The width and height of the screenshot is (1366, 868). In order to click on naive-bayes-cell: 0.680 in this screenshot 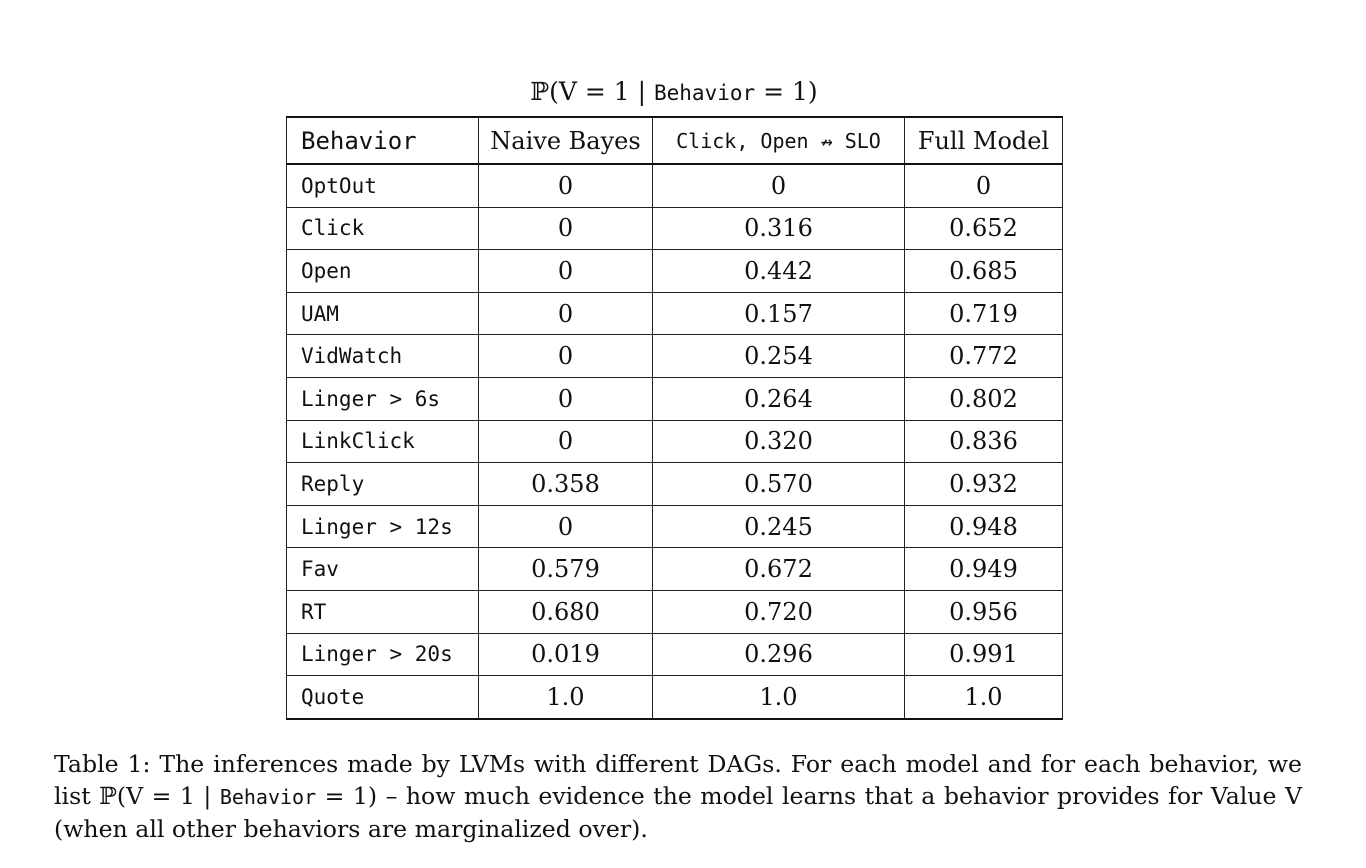, I will do `click(565, 612)`.